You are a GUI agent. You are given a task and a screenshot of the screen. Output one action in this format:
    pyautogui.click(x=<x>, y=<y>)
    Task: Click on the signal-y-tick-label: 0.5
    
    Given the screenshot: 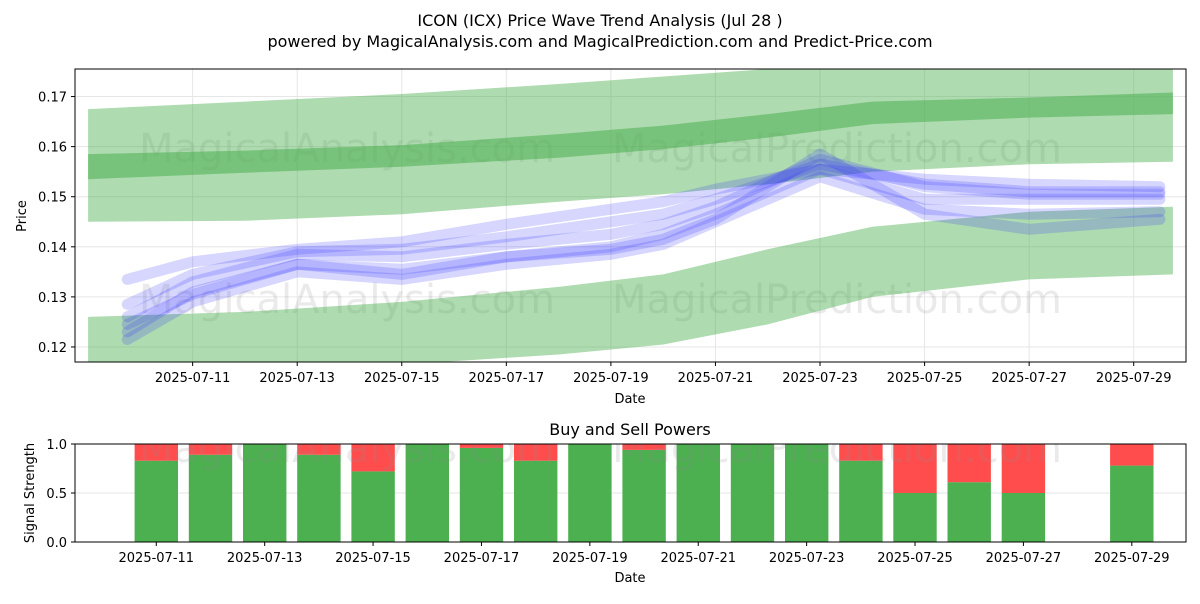 What is the action you would take?
    pyautogui.click(x=56, y=494)
    